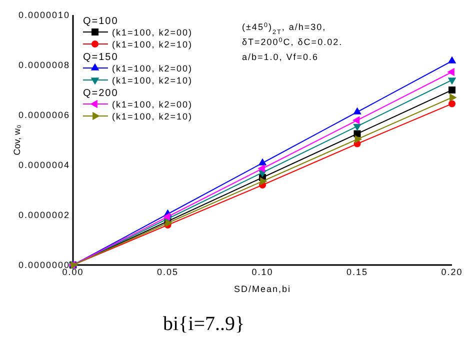 This screenshot has width=473, height=349. What do you see at coordinates (292, 41) in the screenshot?
I see `annotation: δT=200$^{0}$C, δC=0.02.` at bounding box center [292, 41].